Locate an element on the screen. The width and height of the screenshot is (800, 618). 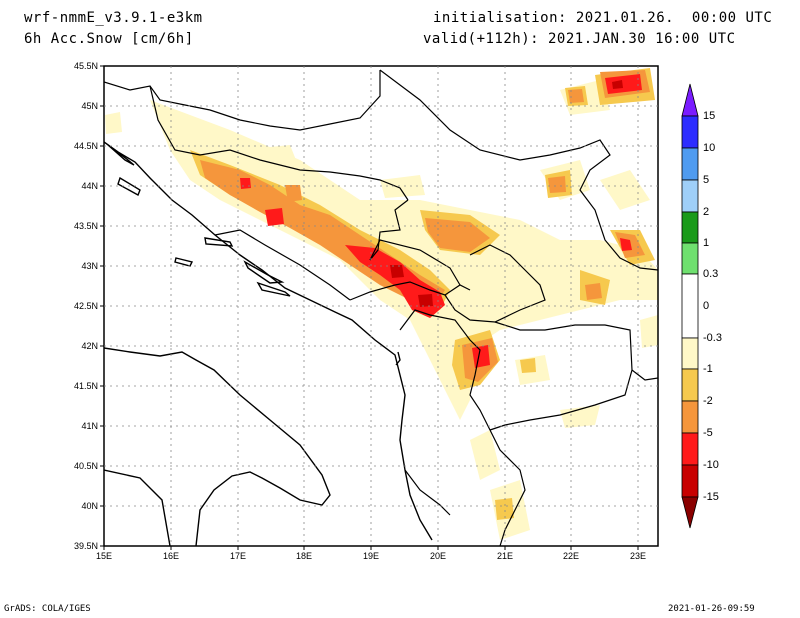
colorbar-label: 0.3 is located at coordinates (711, 274).